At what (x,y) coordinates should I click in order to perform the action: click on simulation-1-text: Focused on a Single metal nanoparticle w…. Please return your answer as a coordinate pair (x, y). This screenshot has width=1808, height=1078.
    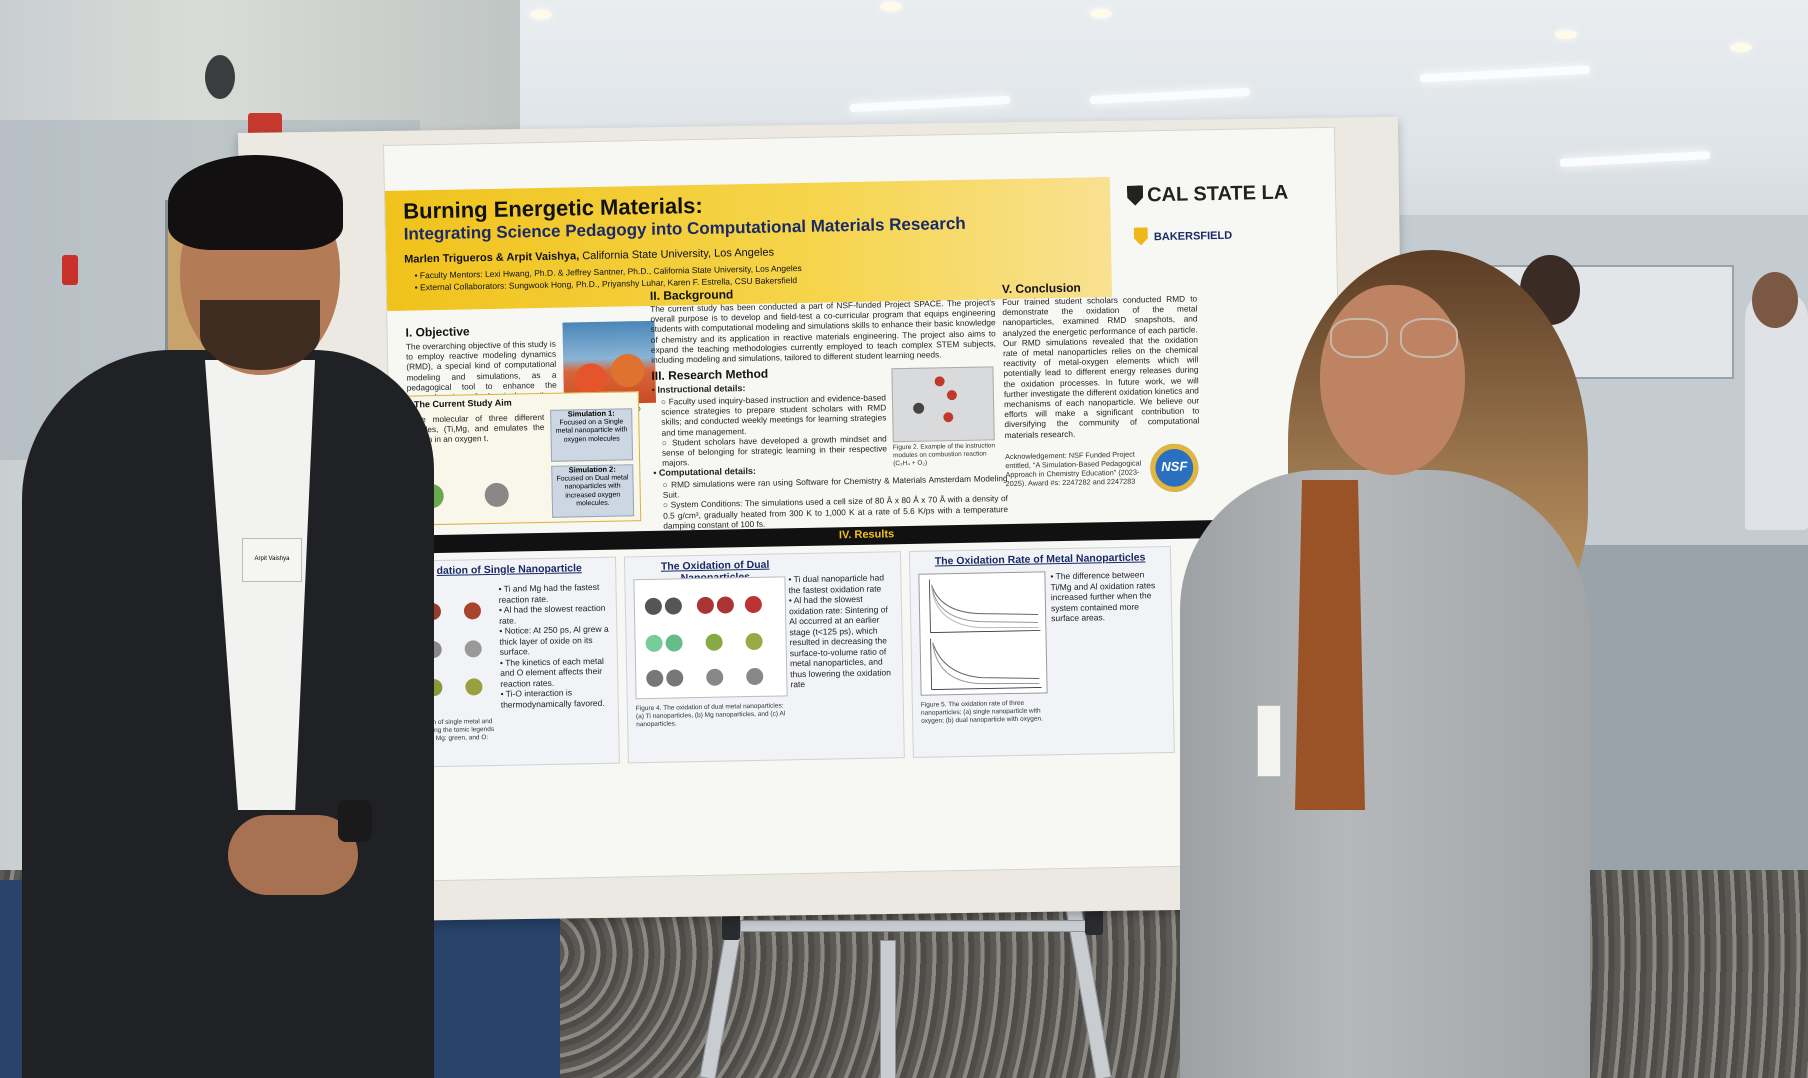
    Looking at the image, I should click on (591, 430).